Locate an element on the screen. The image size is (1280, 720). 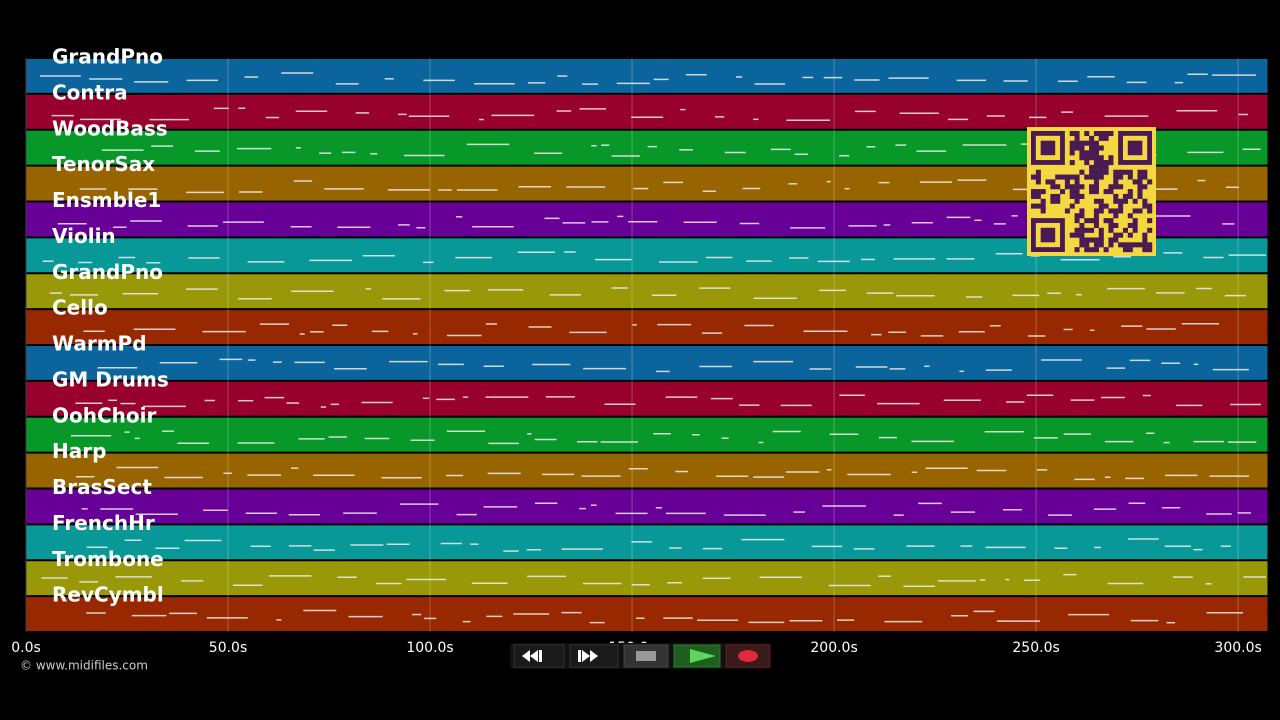
tick-label: 100.0s is located at coordinates (429, 648).